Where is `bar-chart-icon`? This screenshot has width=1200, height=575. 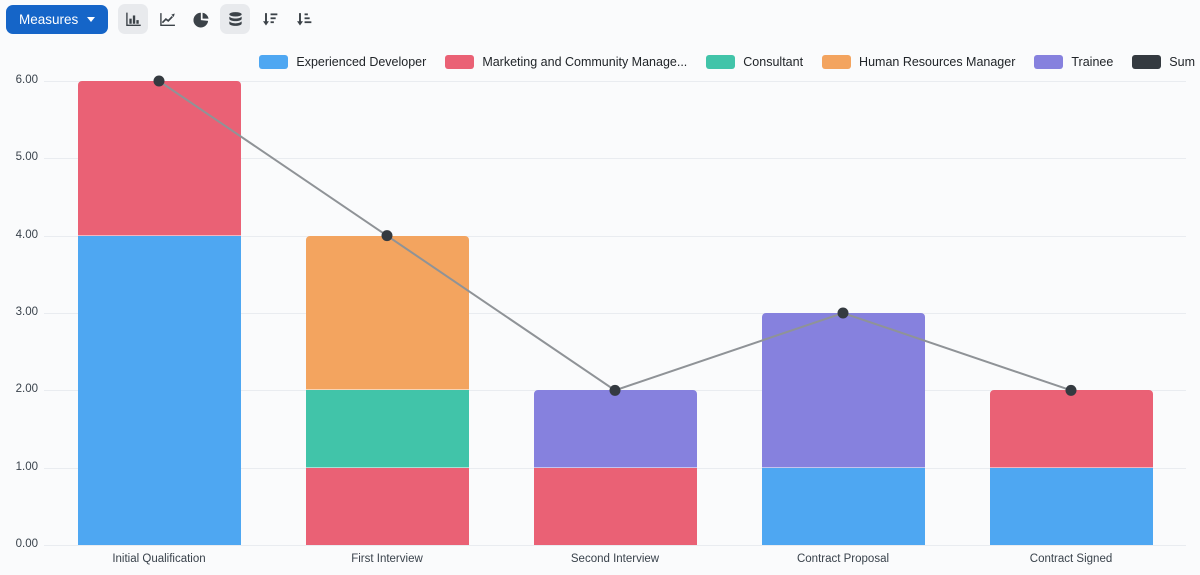 bar-chart-icon is located at coordinates (133, 19).